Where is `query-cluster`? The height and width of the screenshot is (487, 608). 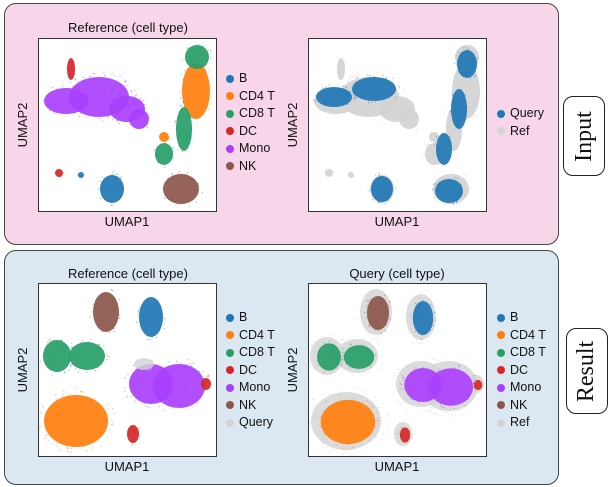 query-cluster is located at coordinates (467, 64).